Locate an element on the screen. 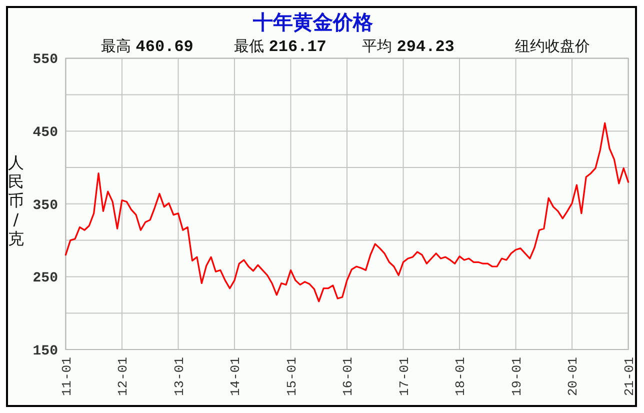 Image resolution: width=644 pixels, height=413 pixels. x-tick-label: 18-01 is located at coordinates (460, 376).